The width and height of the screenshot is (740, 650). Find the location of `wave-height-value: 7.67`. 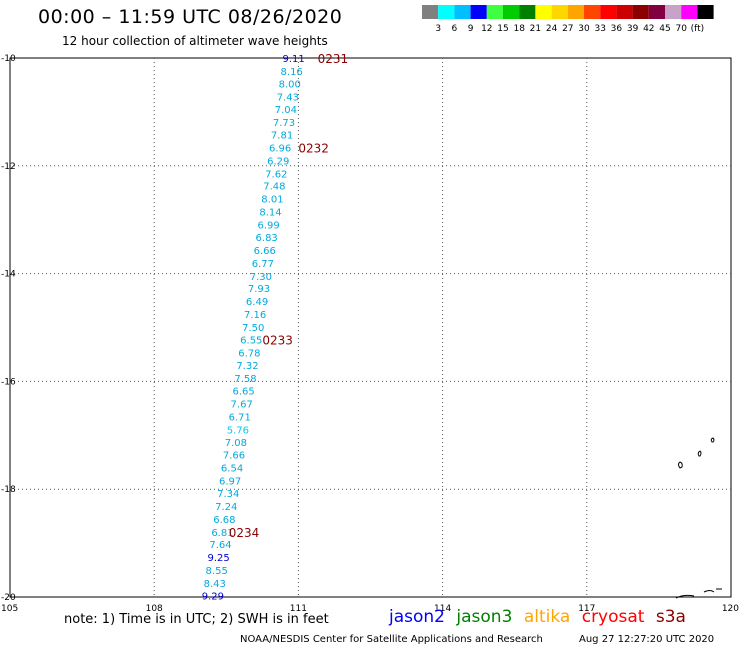

wave-height-value: 7.67 is located at coordinates (242, 404).